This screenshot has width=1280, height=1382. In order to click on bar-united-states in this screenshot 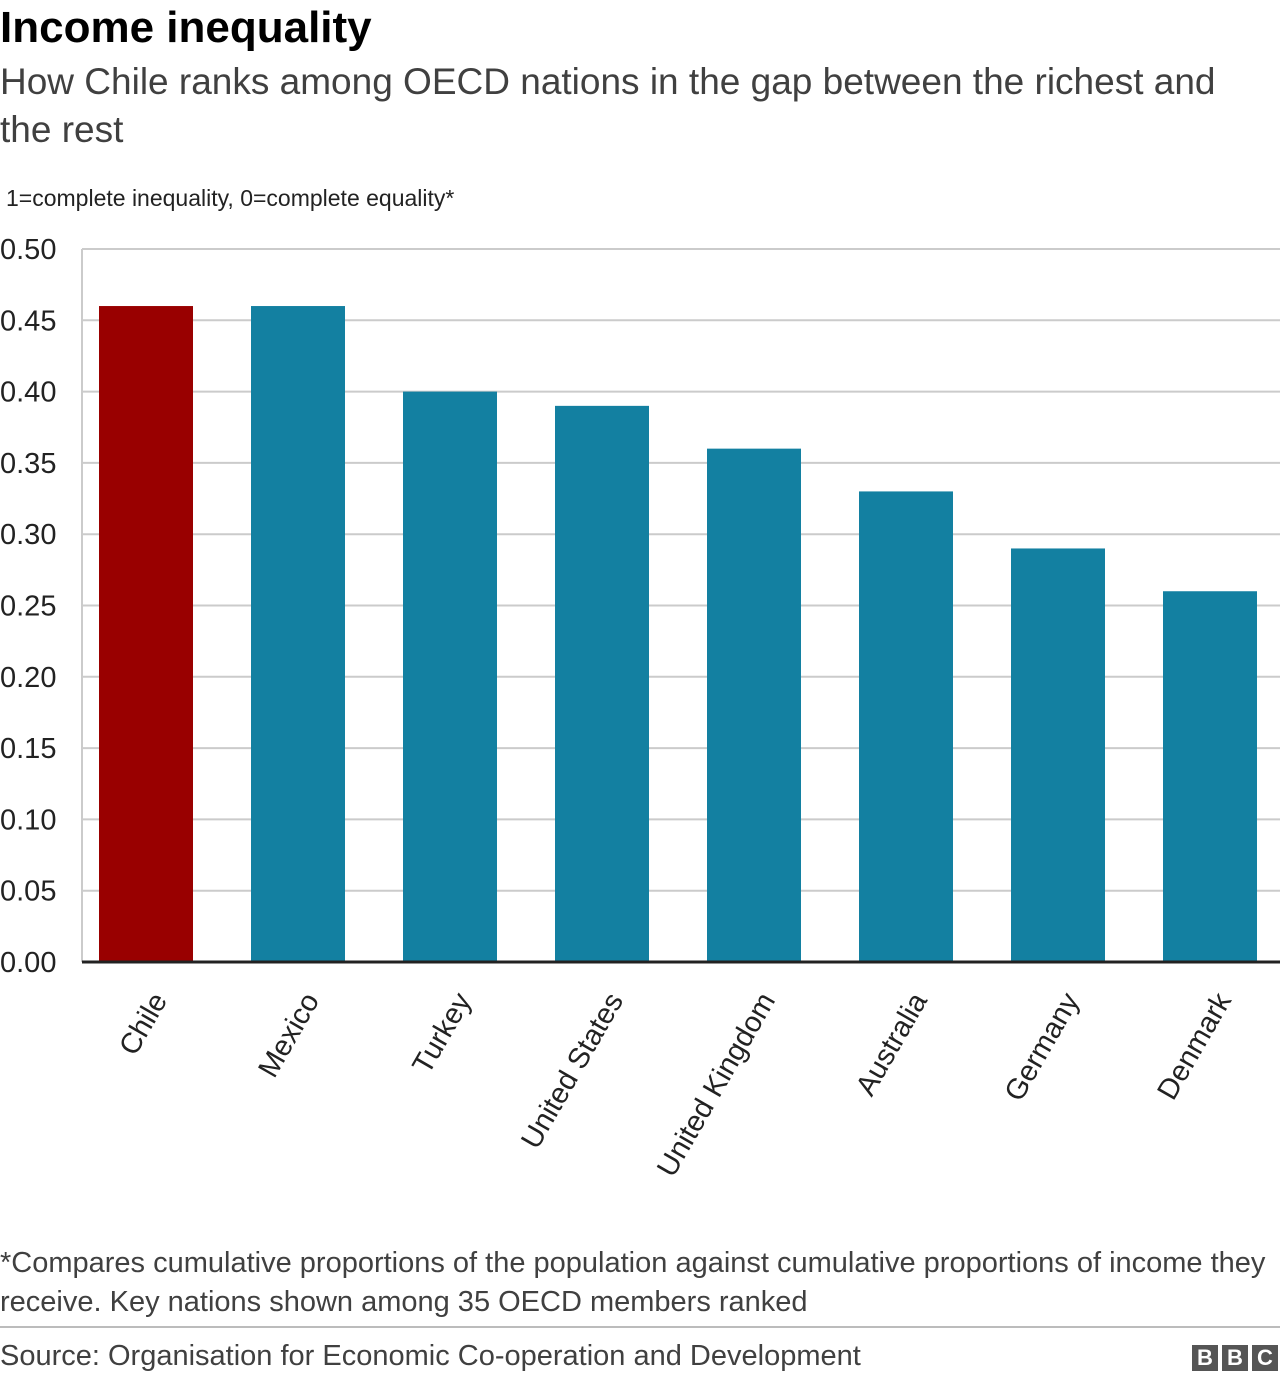, I will do `click(602, 683)`.